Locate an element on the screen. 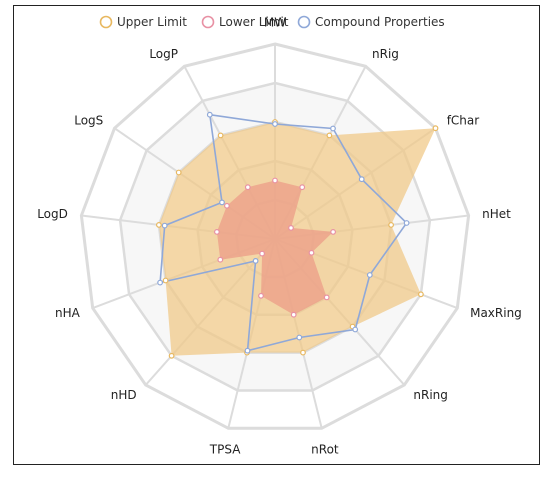 This screenshot has width=550, height=480. axis-label-nhet: nHet is located at coordinates (496, 214).